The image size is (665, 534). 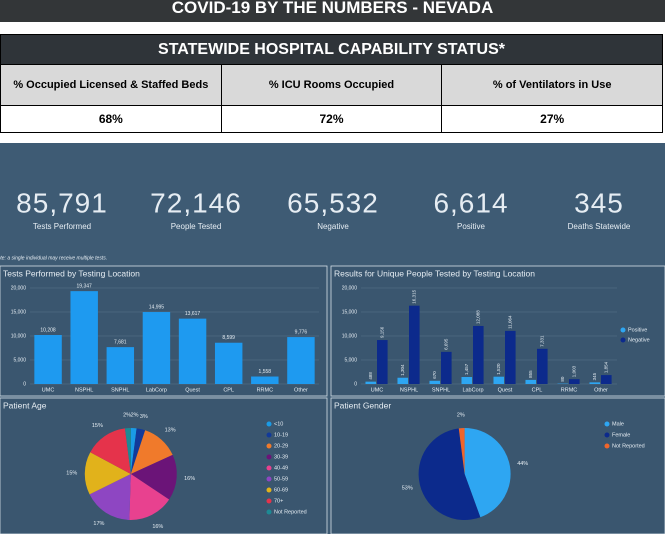 What do you see at coordinates (281, 490) in the screenshot?
I see `legend-label: 60-69` at bounding box center [281, 490].